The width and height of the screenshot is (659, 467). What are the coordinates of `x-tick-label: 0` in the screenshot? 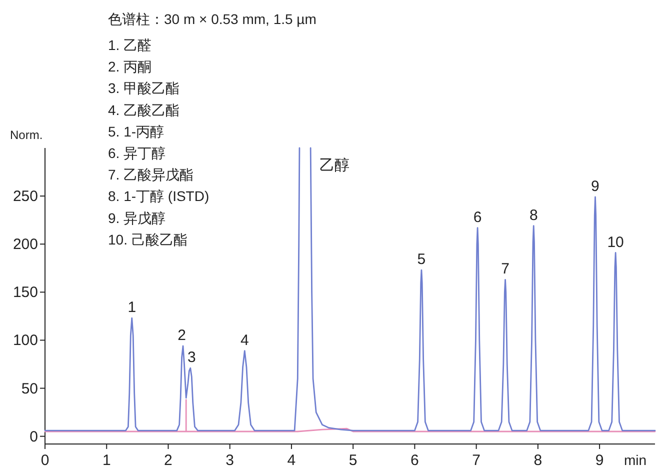 It's located at (45, 459).